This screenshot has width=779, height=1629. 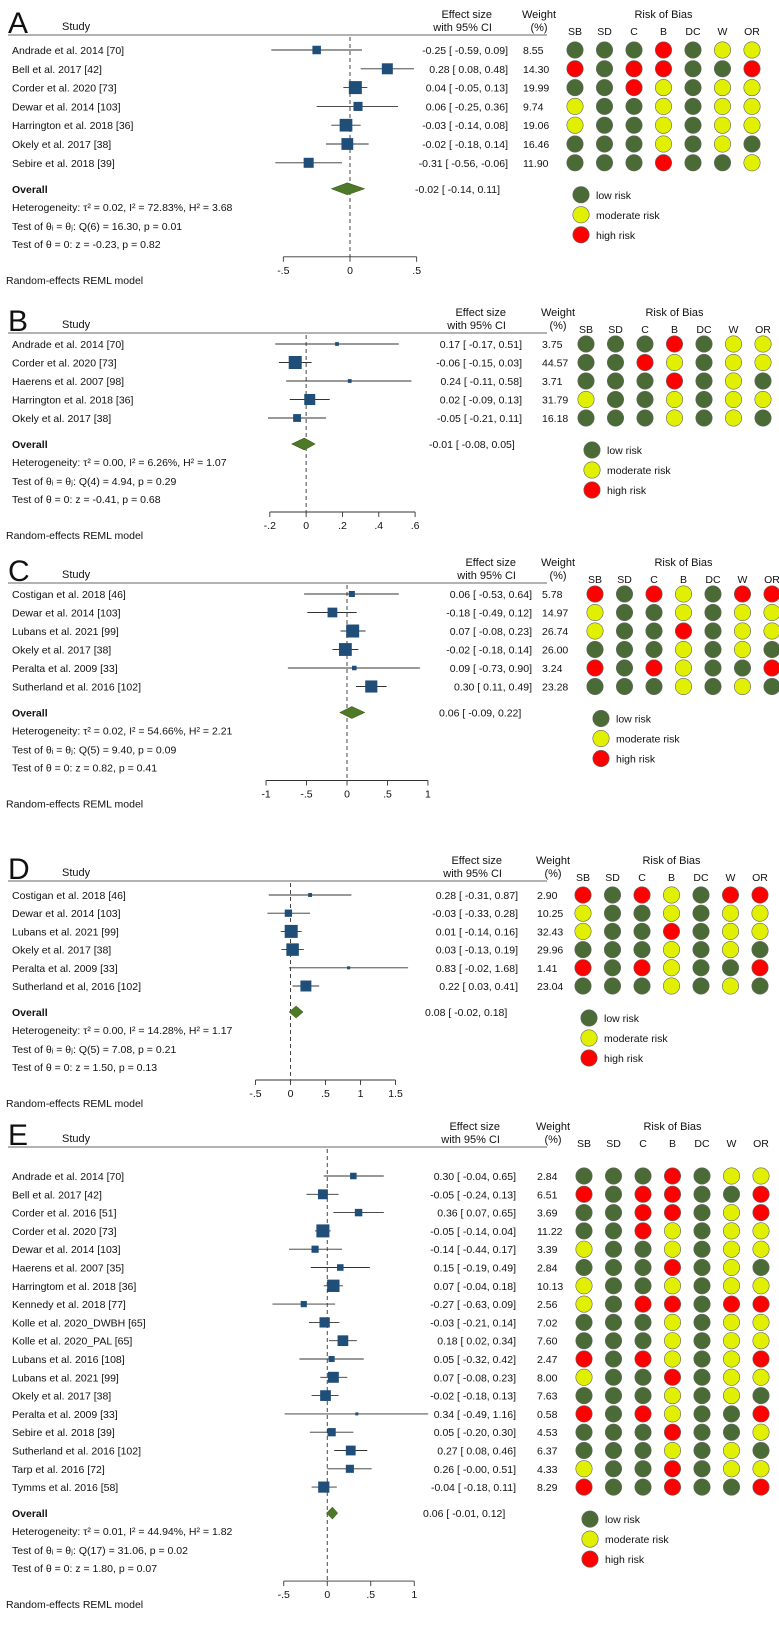 I want to click on study-name: Haerens et al. 2007 [98], so click(x=68, y=382).